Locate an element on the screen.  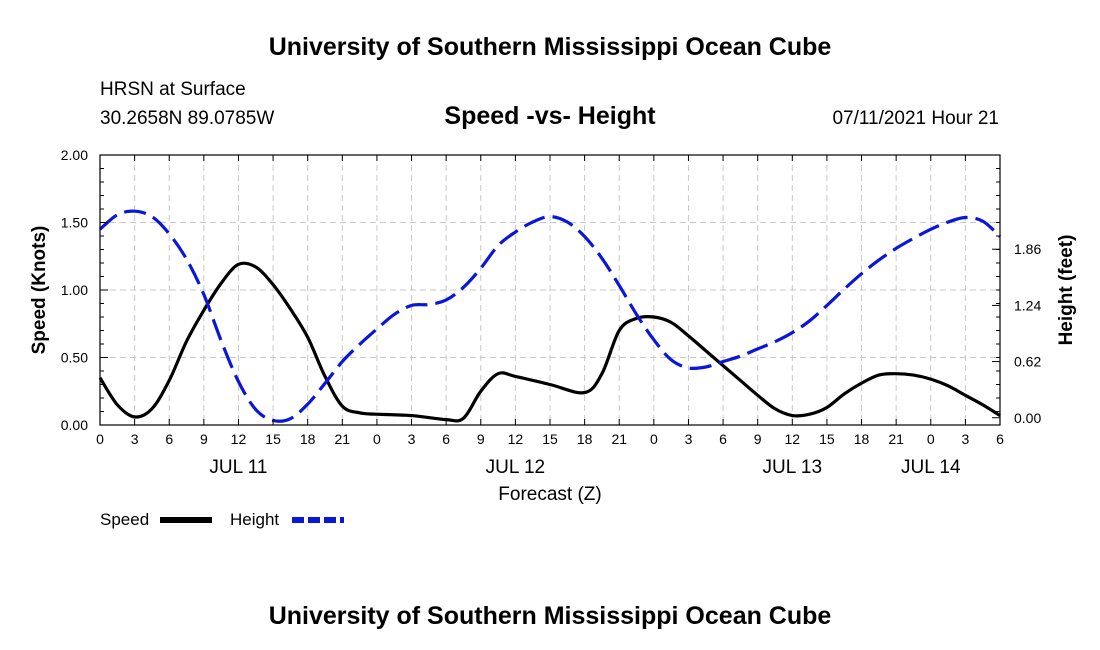
station-coords: 30.2658N 89.0785W is located at coordinates (187, 118).